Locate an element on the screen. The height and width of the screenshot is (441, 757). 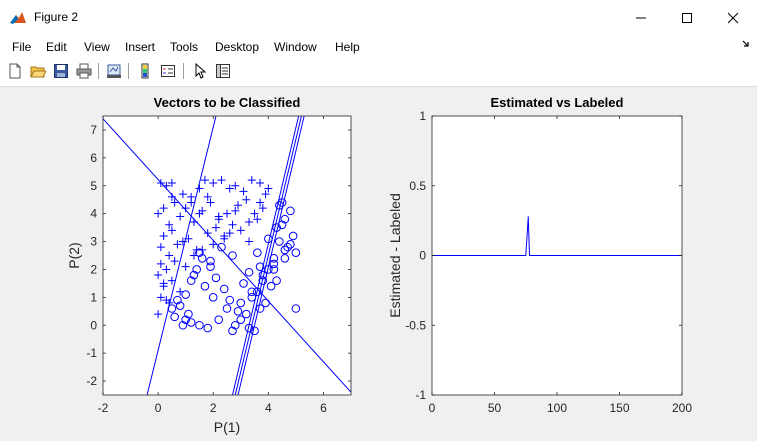
x-tick-label: 2 is located at coordinates (213, 408).